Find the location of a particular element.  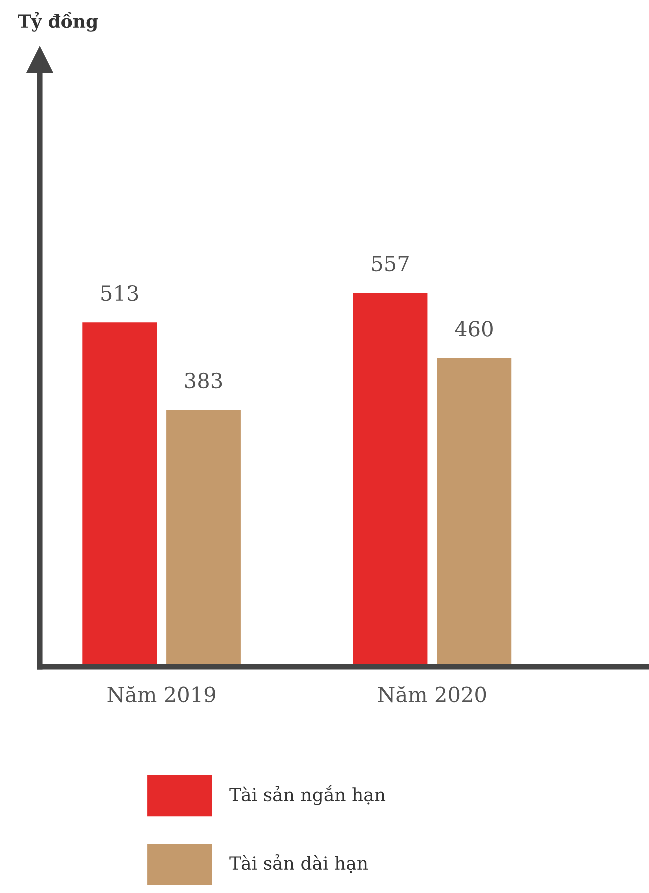

x-tick-label: Năm 2019 is located at coordinates (162, 694).